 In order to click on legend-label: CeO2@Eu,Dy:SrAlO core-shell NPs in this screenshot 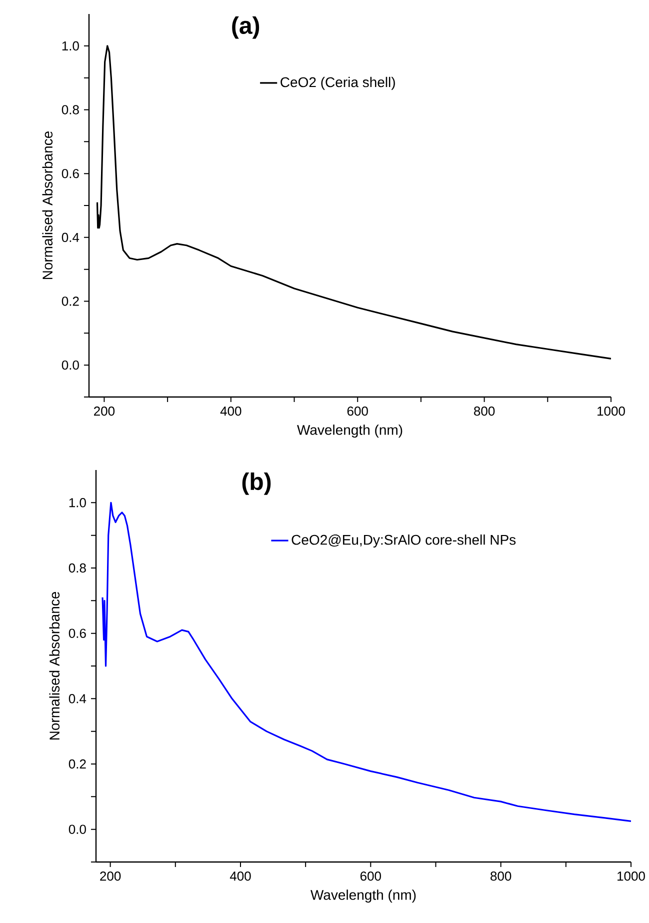, I will do `click(404, 541)`.